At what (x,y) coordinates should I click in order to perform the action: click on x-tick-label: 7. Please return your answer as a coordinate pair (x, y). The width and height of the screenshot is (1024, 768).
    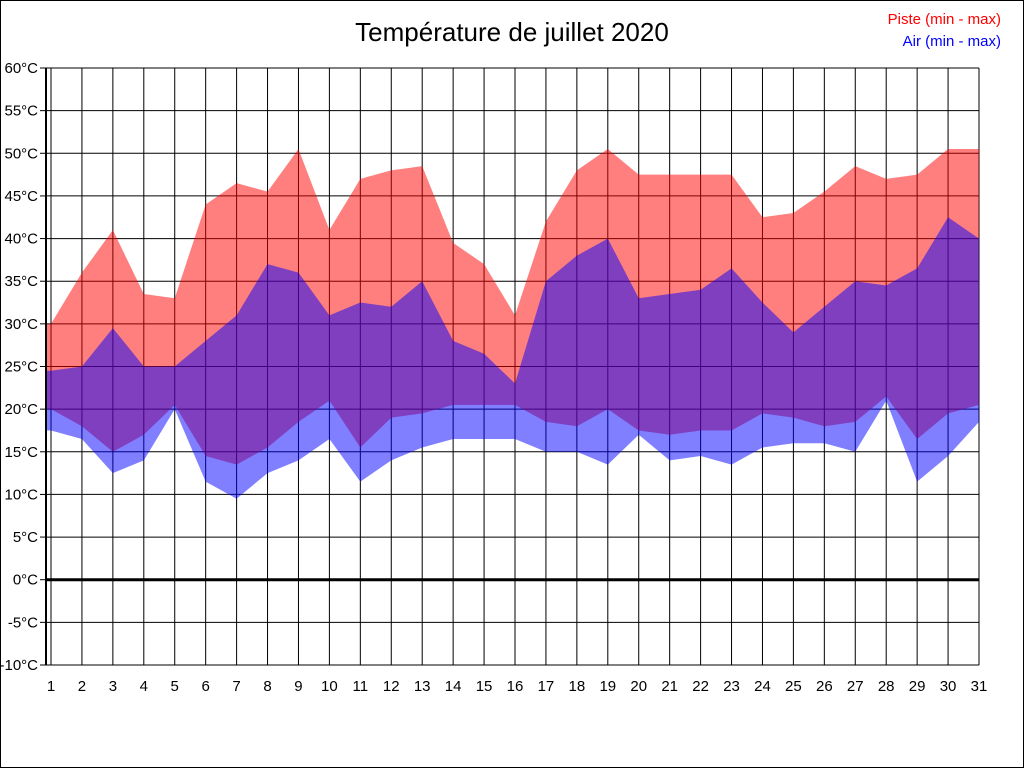
    Looking at the image, I should click on (236, 686).